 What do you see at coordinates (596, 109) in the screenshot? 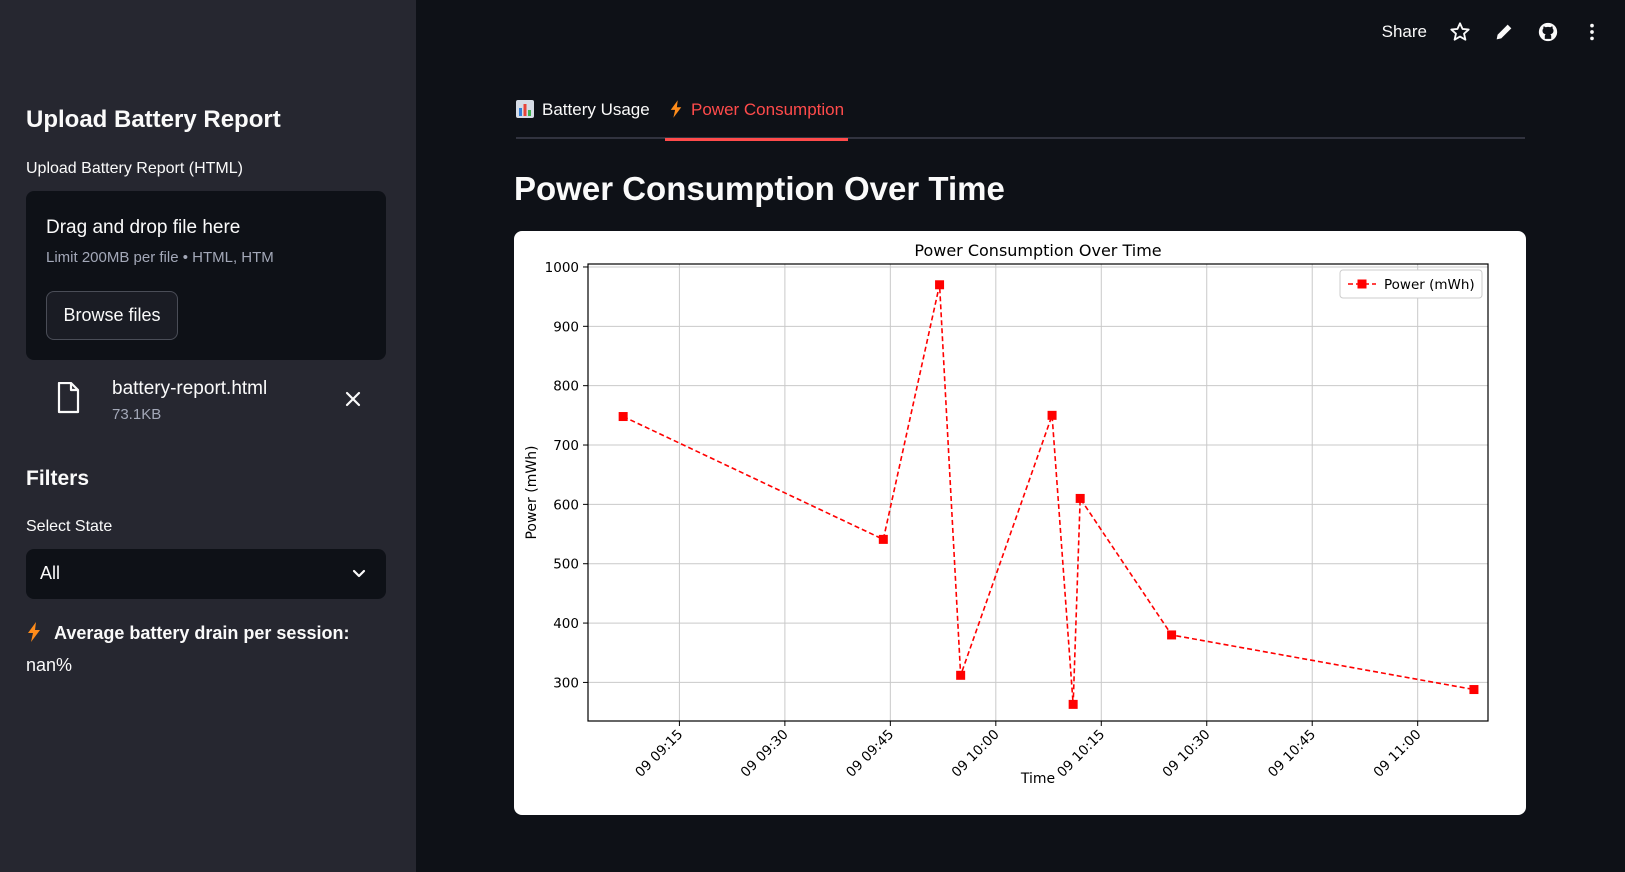
I see `tab-battery-usage-label: Battery Usage` at bounding box center [596, 109].